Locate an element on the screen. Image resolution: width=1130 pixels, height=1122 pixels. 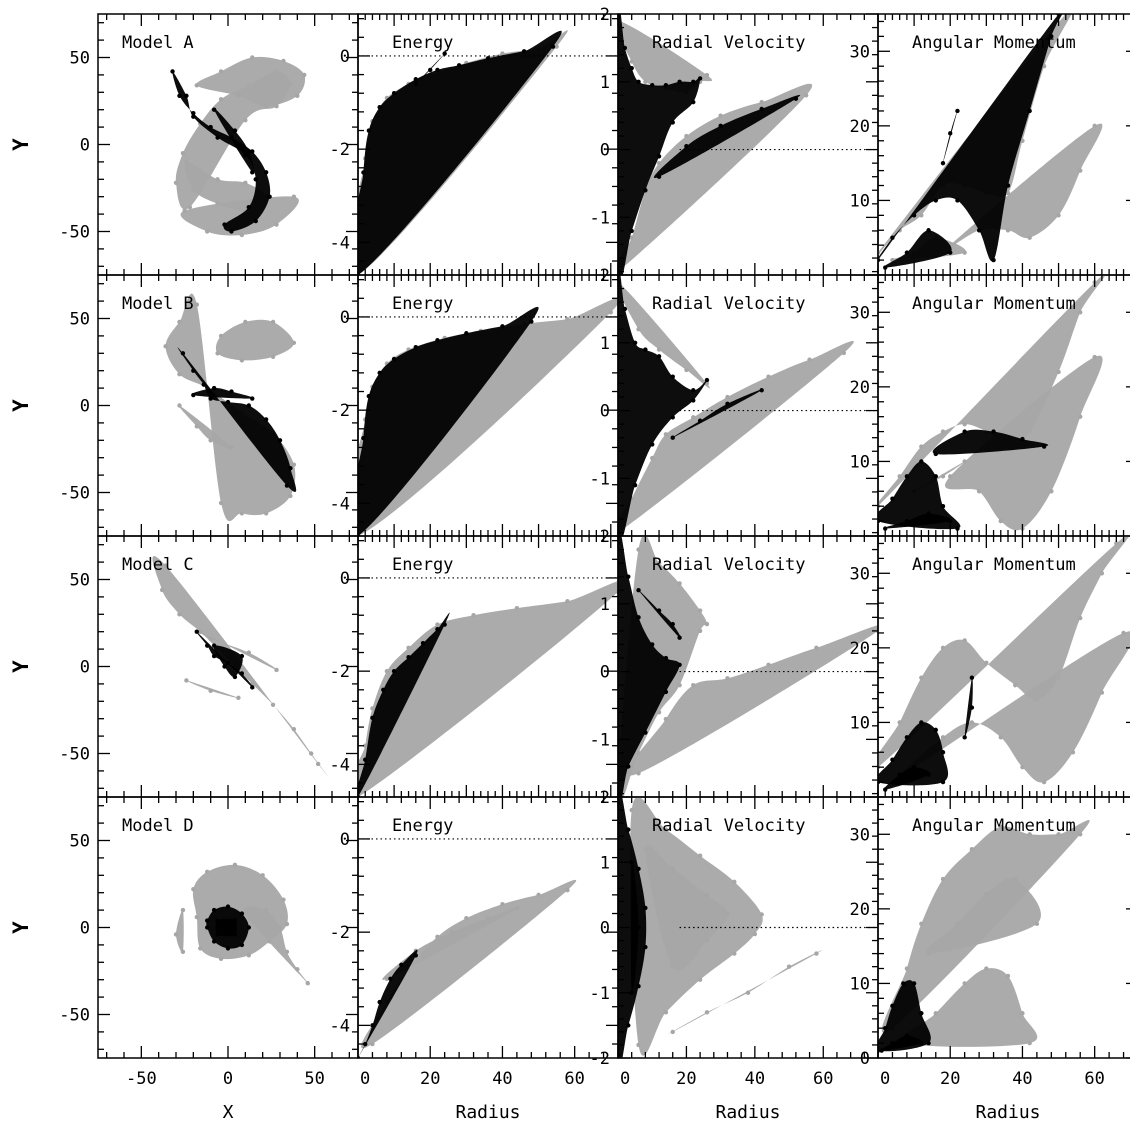
panel-angular_momentum-row-3: 10 20 30 Angular Momentum is located at coordinates (990, 666).